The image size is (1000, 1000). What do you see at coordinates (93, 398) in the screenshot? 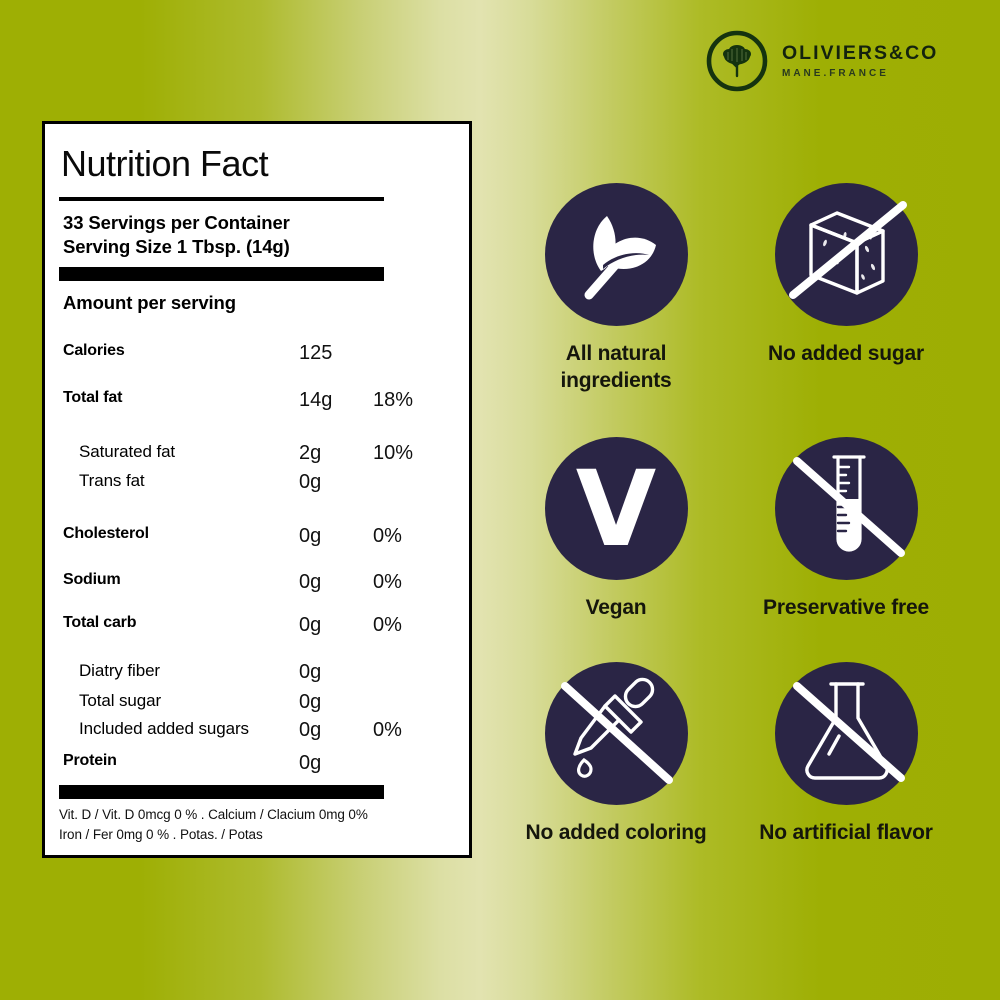
I see `nutrient-label: Total fat` at bounding box center [93, 398].